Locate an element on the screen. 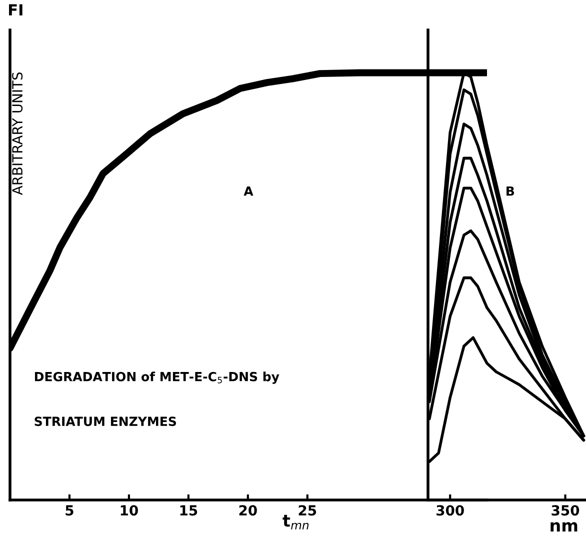 Image resolution: width=586 pixels, height=539 pixels. x-tick-label: 5 is located at coordinates (70, 510).